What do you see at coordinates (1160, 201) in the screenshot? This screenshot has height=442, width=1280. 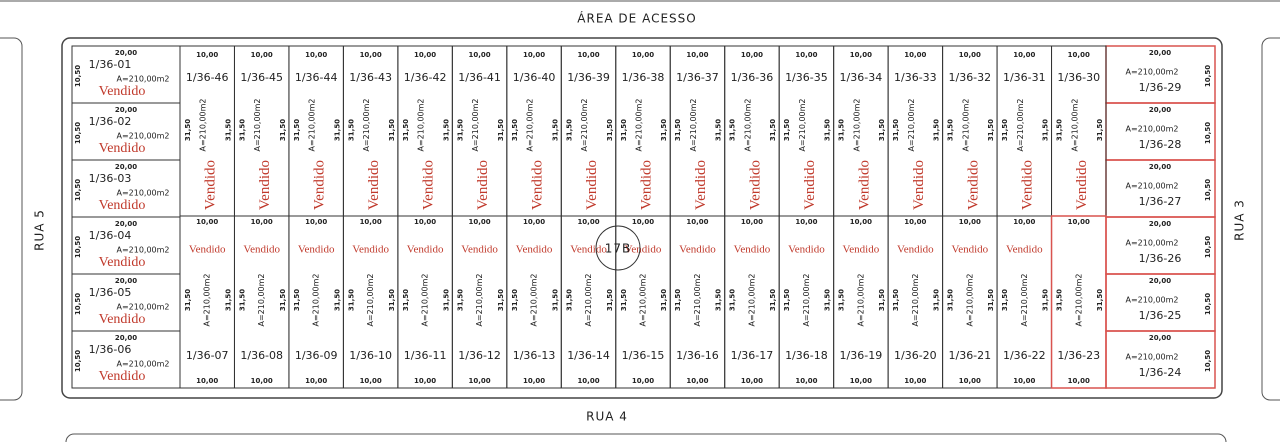 I see `lot-id: 1/36-27` at bounding box center [1160, 201].